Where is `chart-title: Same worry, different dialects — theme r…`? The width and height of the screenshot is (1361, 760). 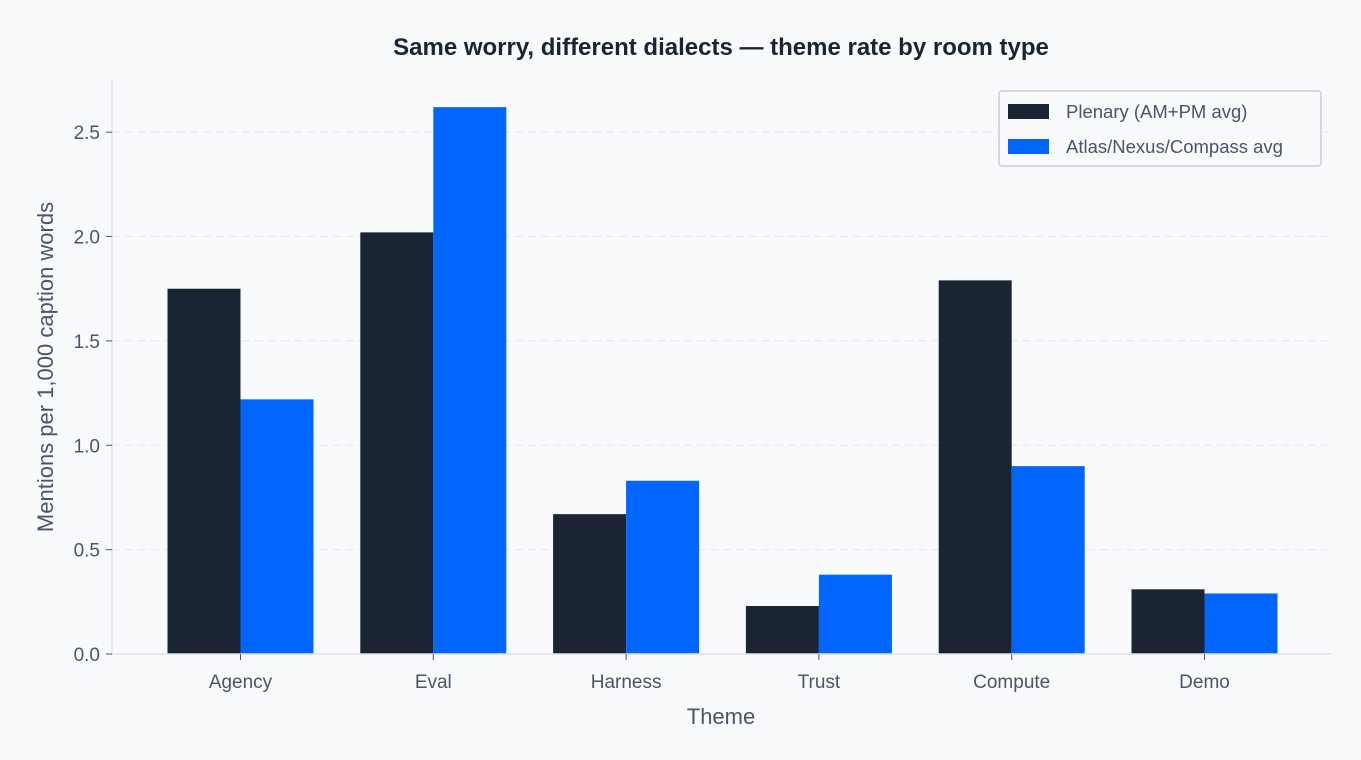
chart-title: Same worry, different dialects — theme r… is located at coordinates (721, 47).